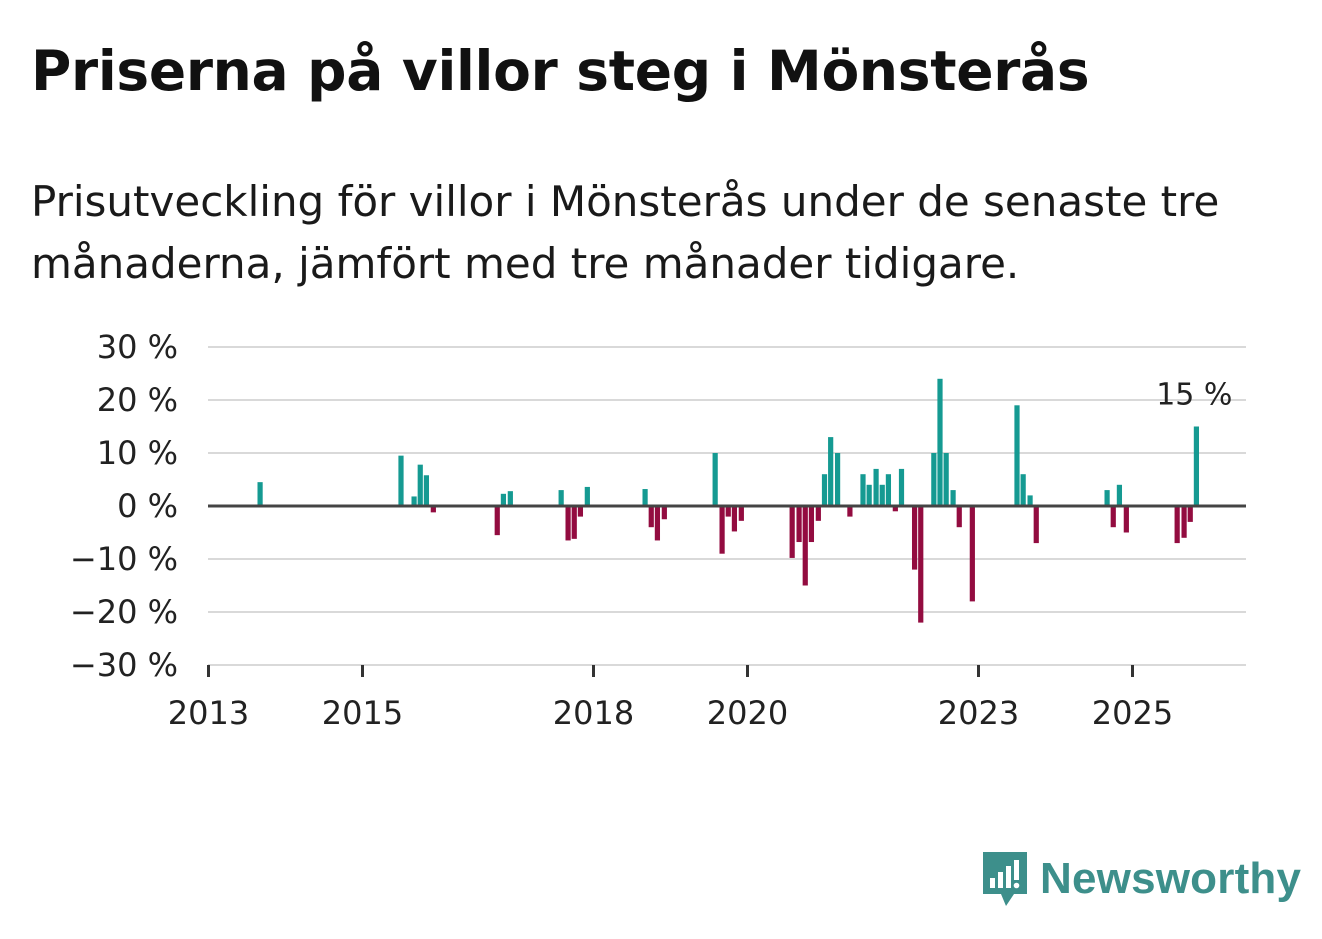 This screenshot has width=1322, height=939. I want to click on y-tick-label: −20 %, so click(124, 612).